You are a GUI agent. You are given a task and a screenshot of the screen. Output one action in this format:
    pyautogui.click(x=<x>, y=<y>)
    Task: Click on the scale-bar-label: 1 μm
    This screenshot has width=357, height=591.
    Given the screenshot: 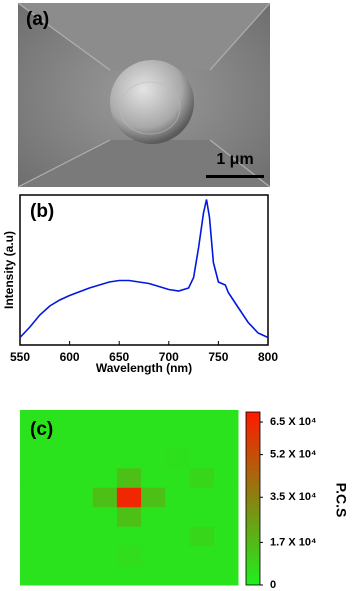 What is the action you would take?
    pyautogui.click(x=234, y=159)
    